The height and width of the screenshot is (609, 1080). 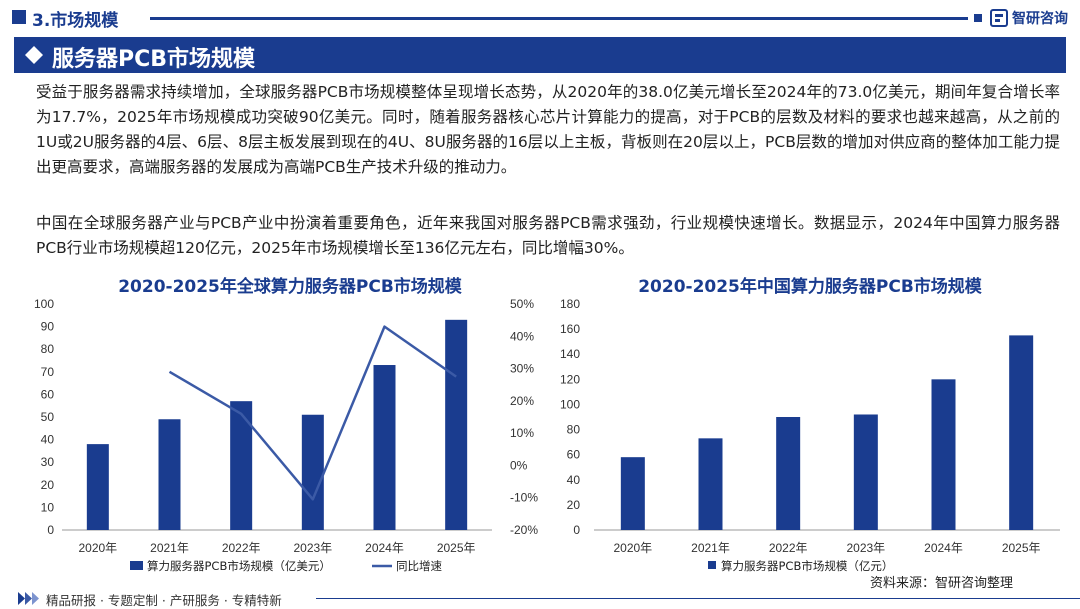 I want to click on y2-tick-label: 20%, so click(x=522, y=401).